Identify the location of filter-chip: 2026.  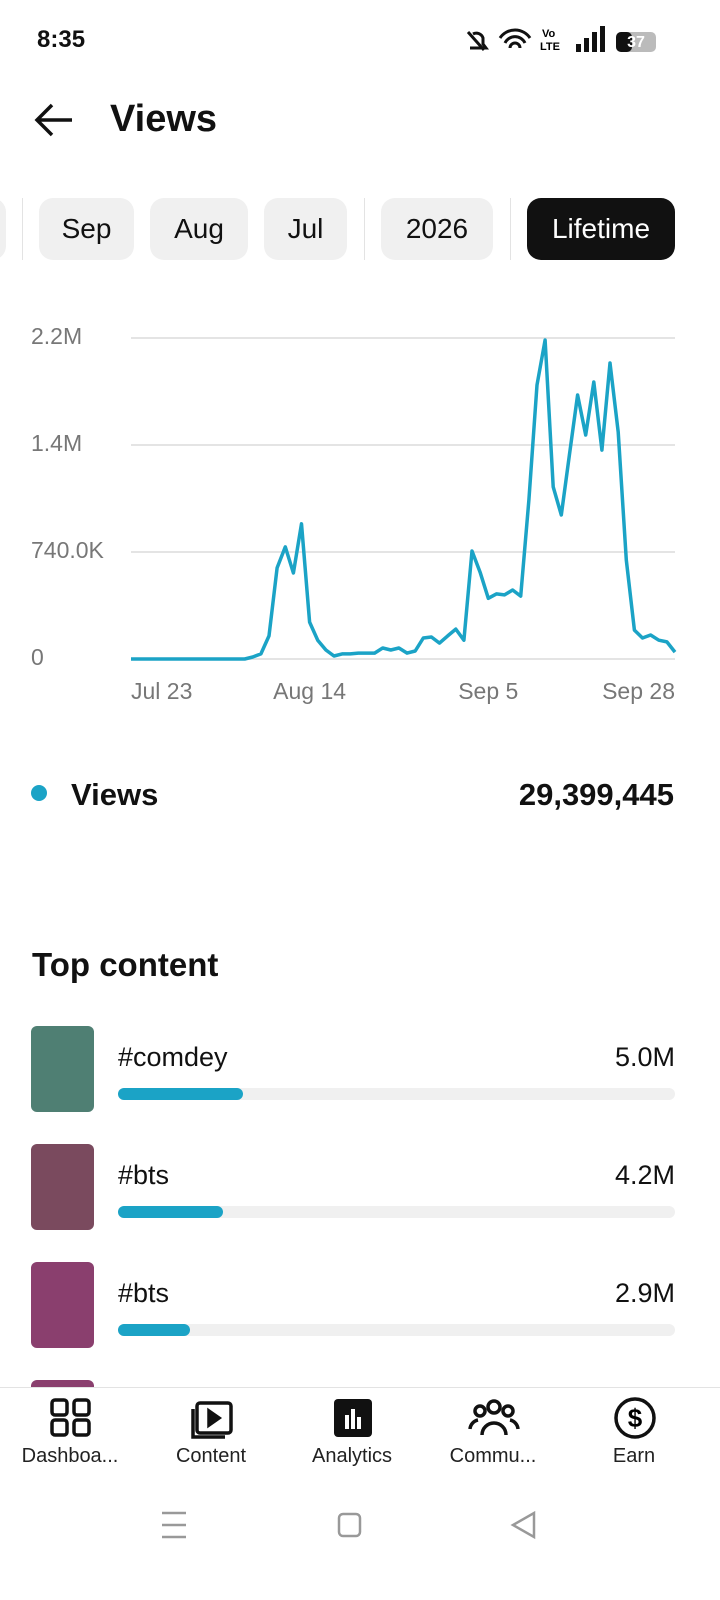
(437, 229).